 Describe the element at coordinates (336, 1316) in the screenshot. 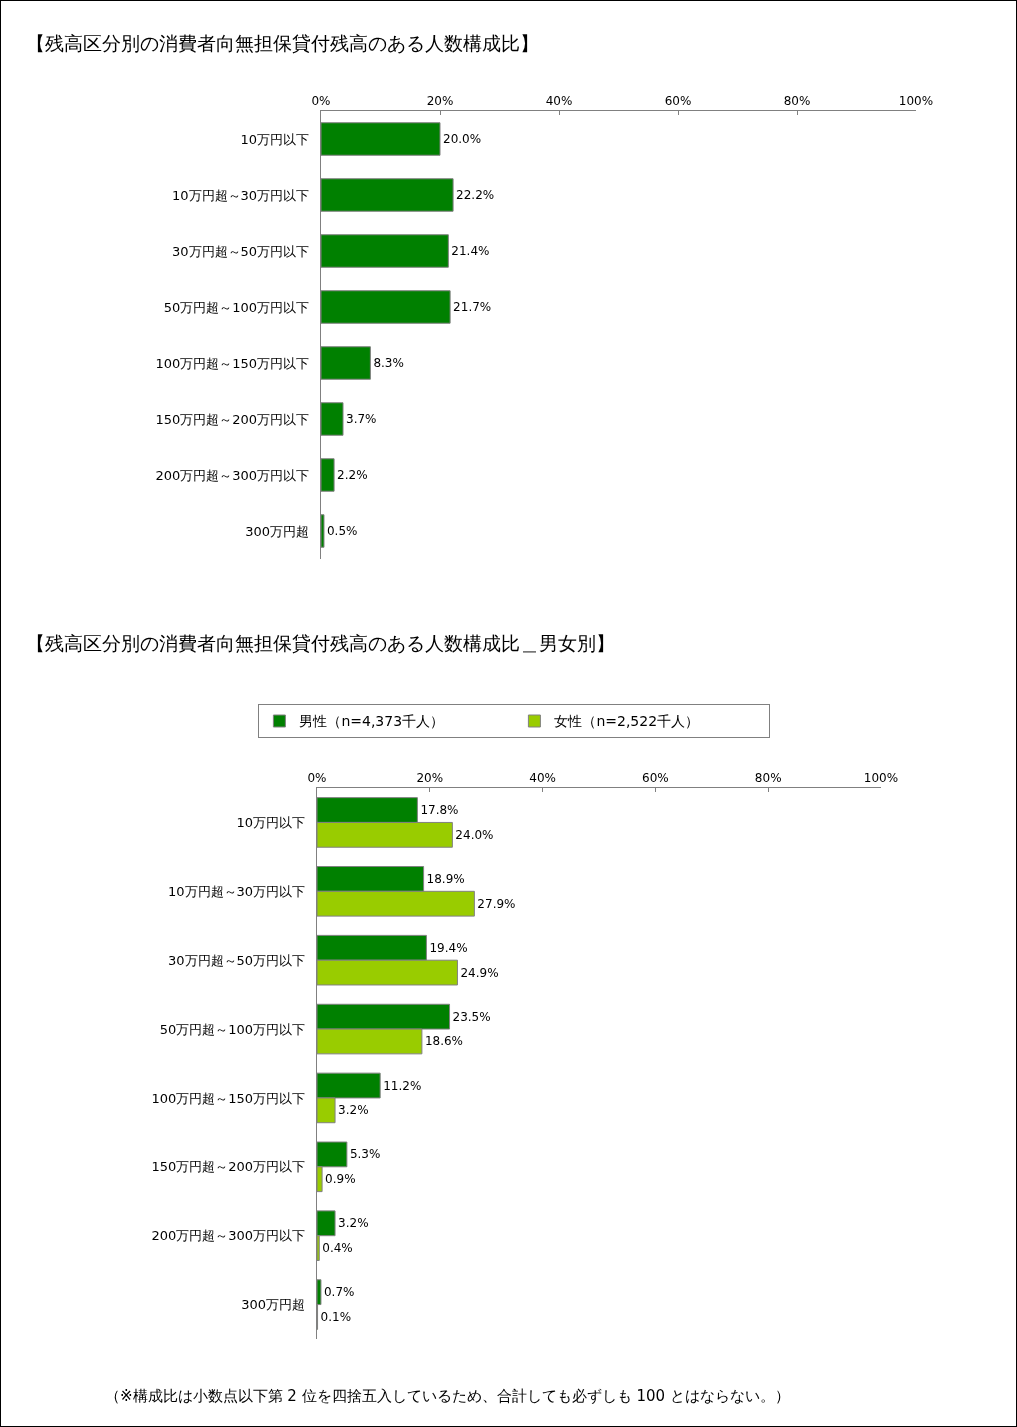

I see `data-label: 0.1%` at that location.